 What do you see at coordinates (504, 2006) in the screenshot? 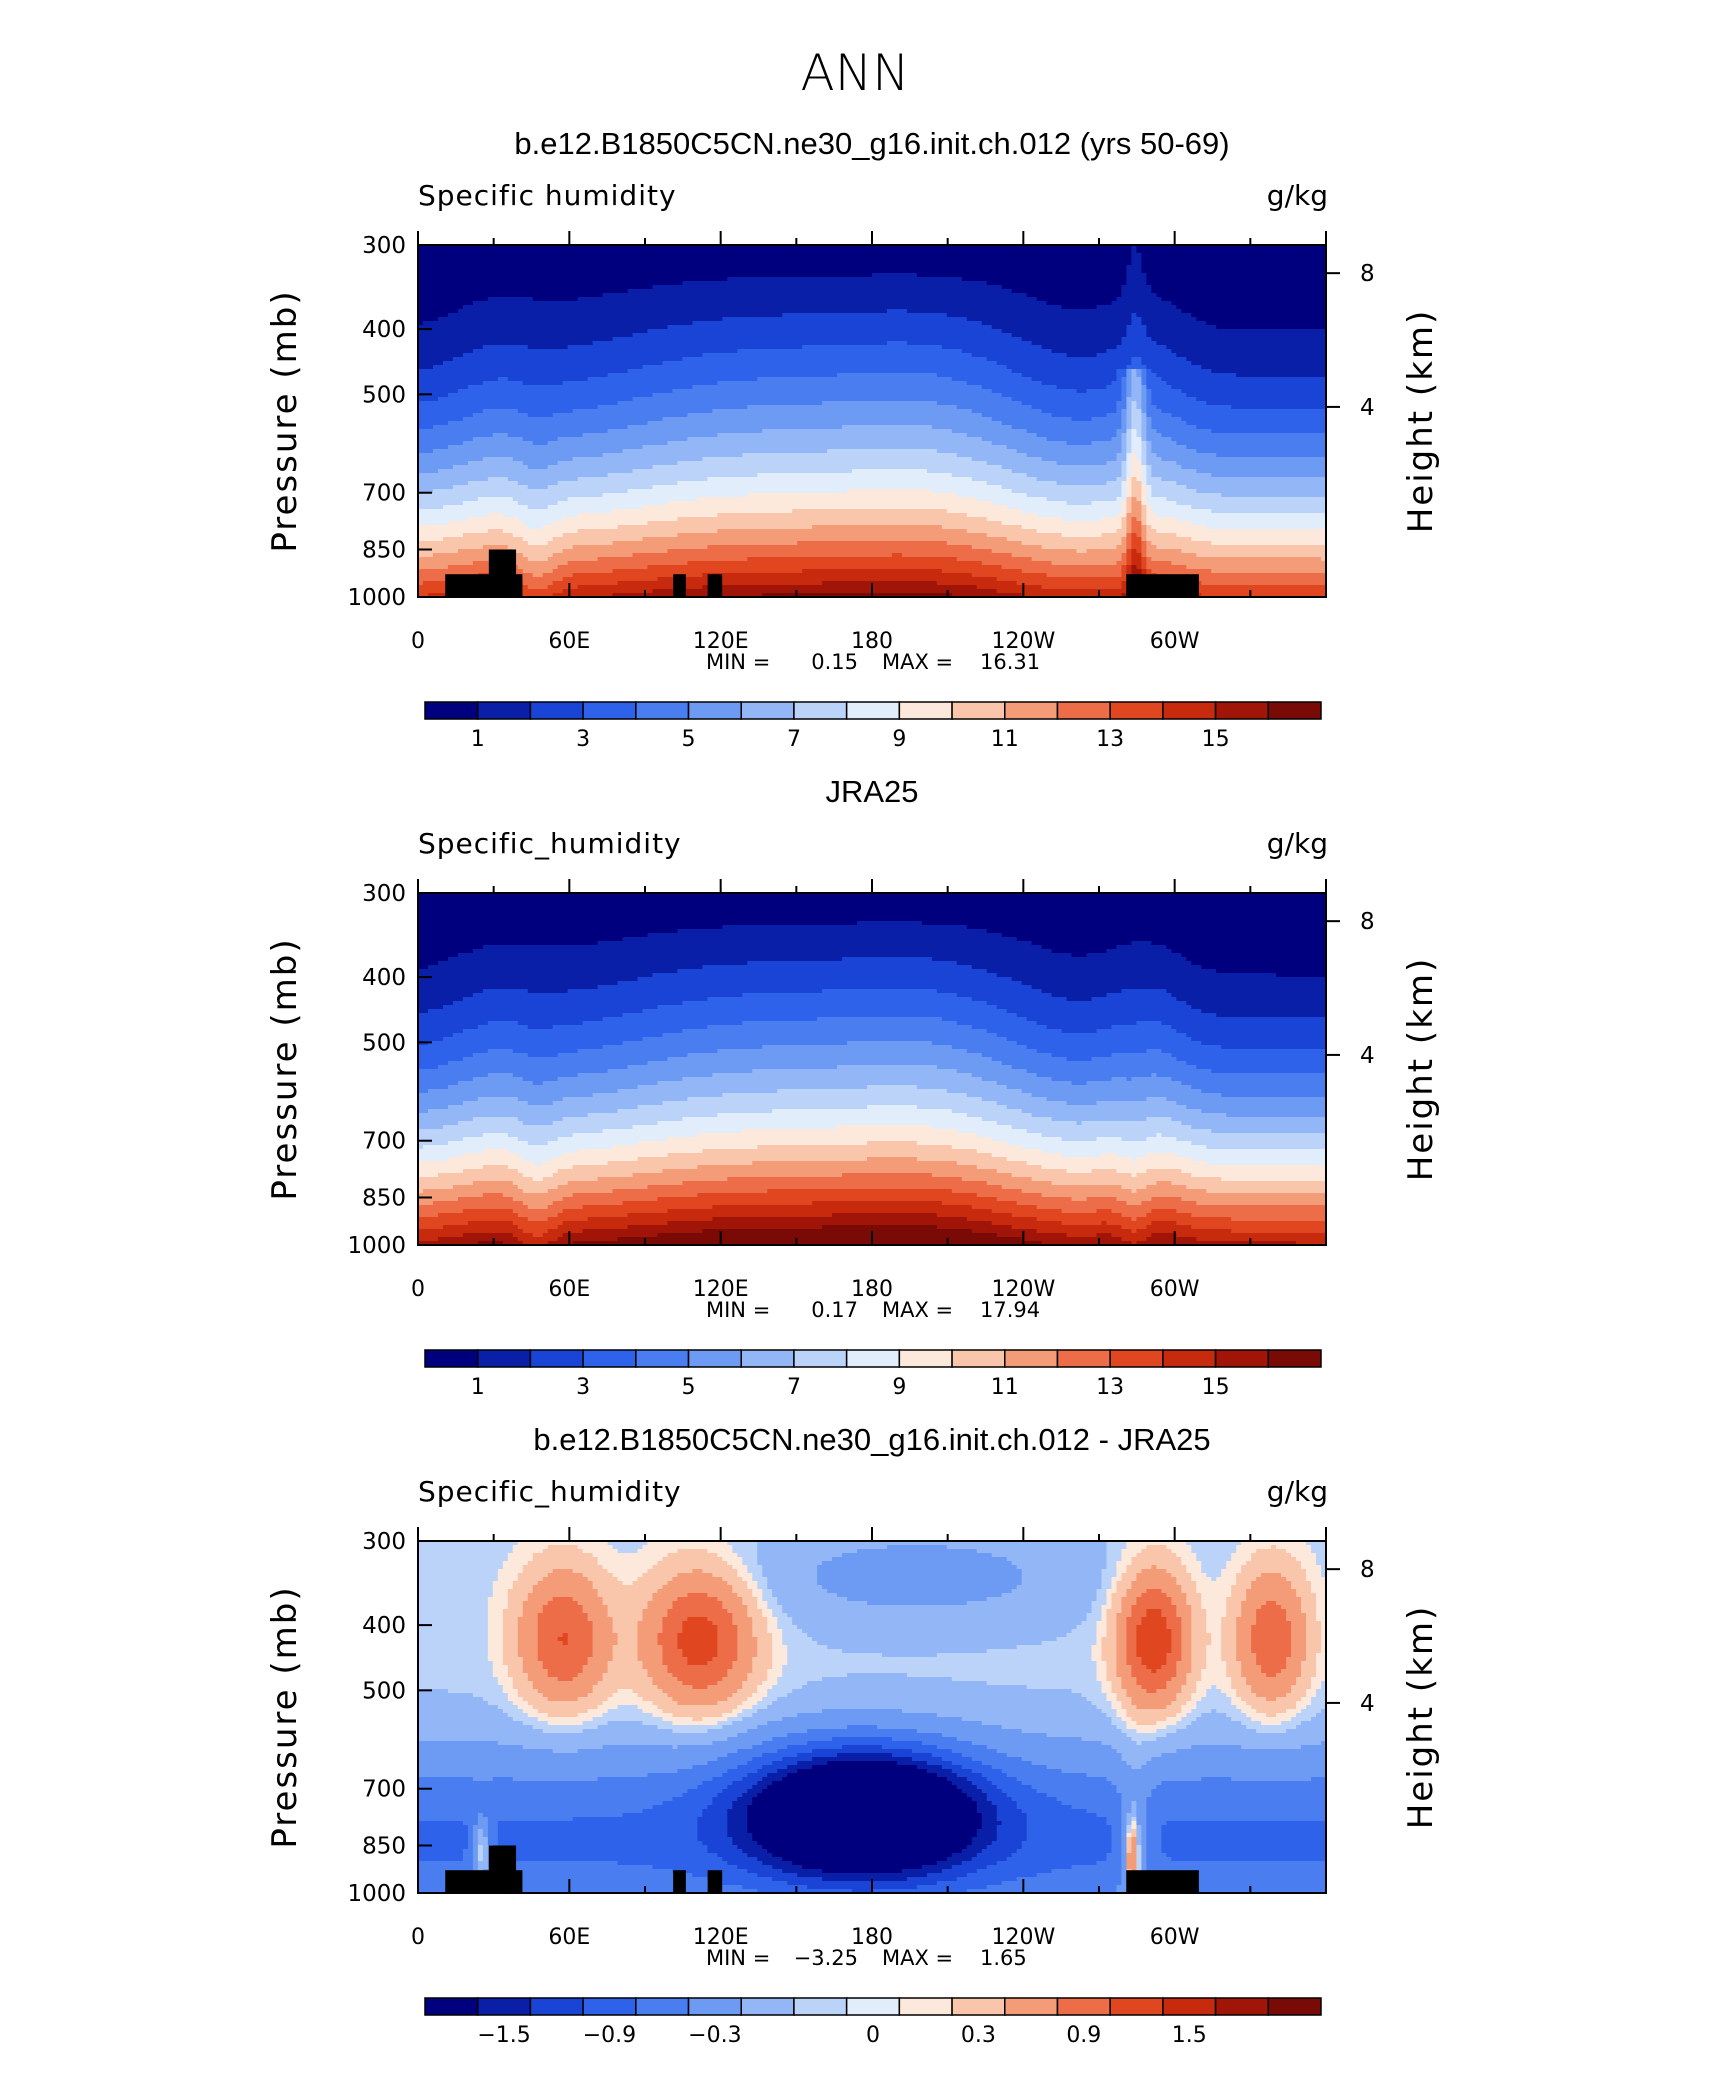
I see `colorbar-swatch` at bounding box center [504, 2006].